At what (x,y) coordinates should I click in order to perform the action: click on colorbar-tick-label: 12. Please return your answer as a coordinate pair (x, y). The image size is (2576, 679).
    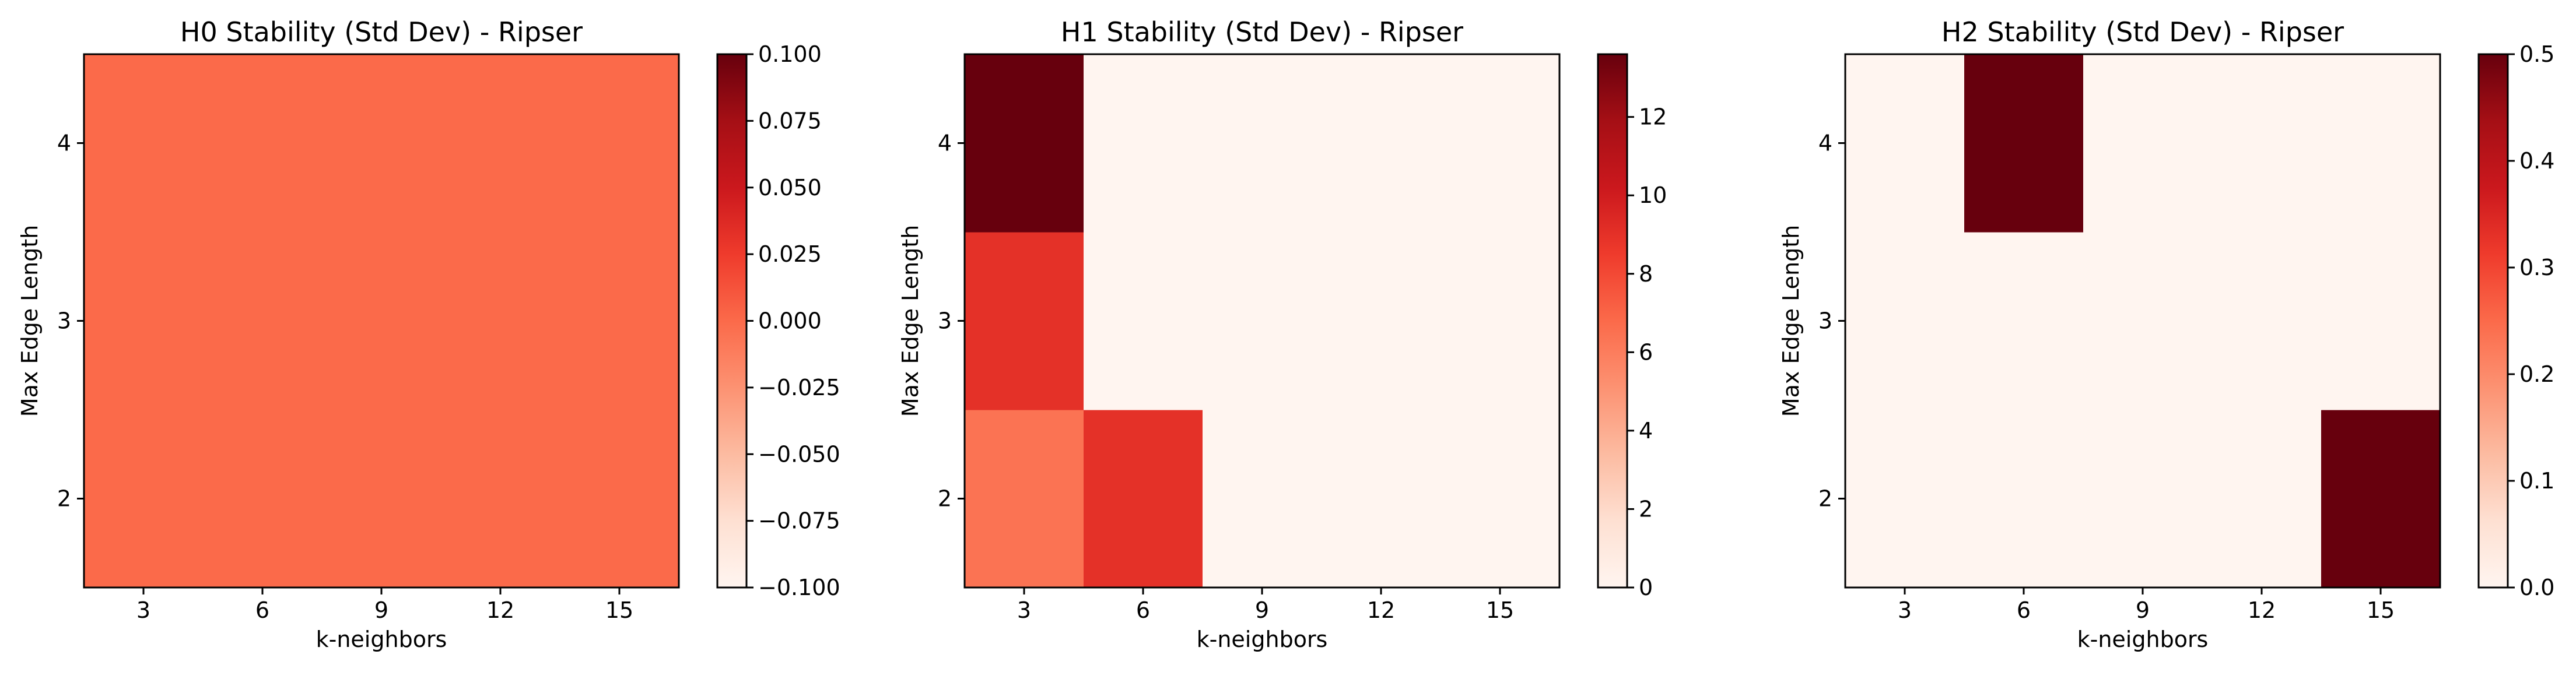
    Looking at the image, I should click on (1653, 117).